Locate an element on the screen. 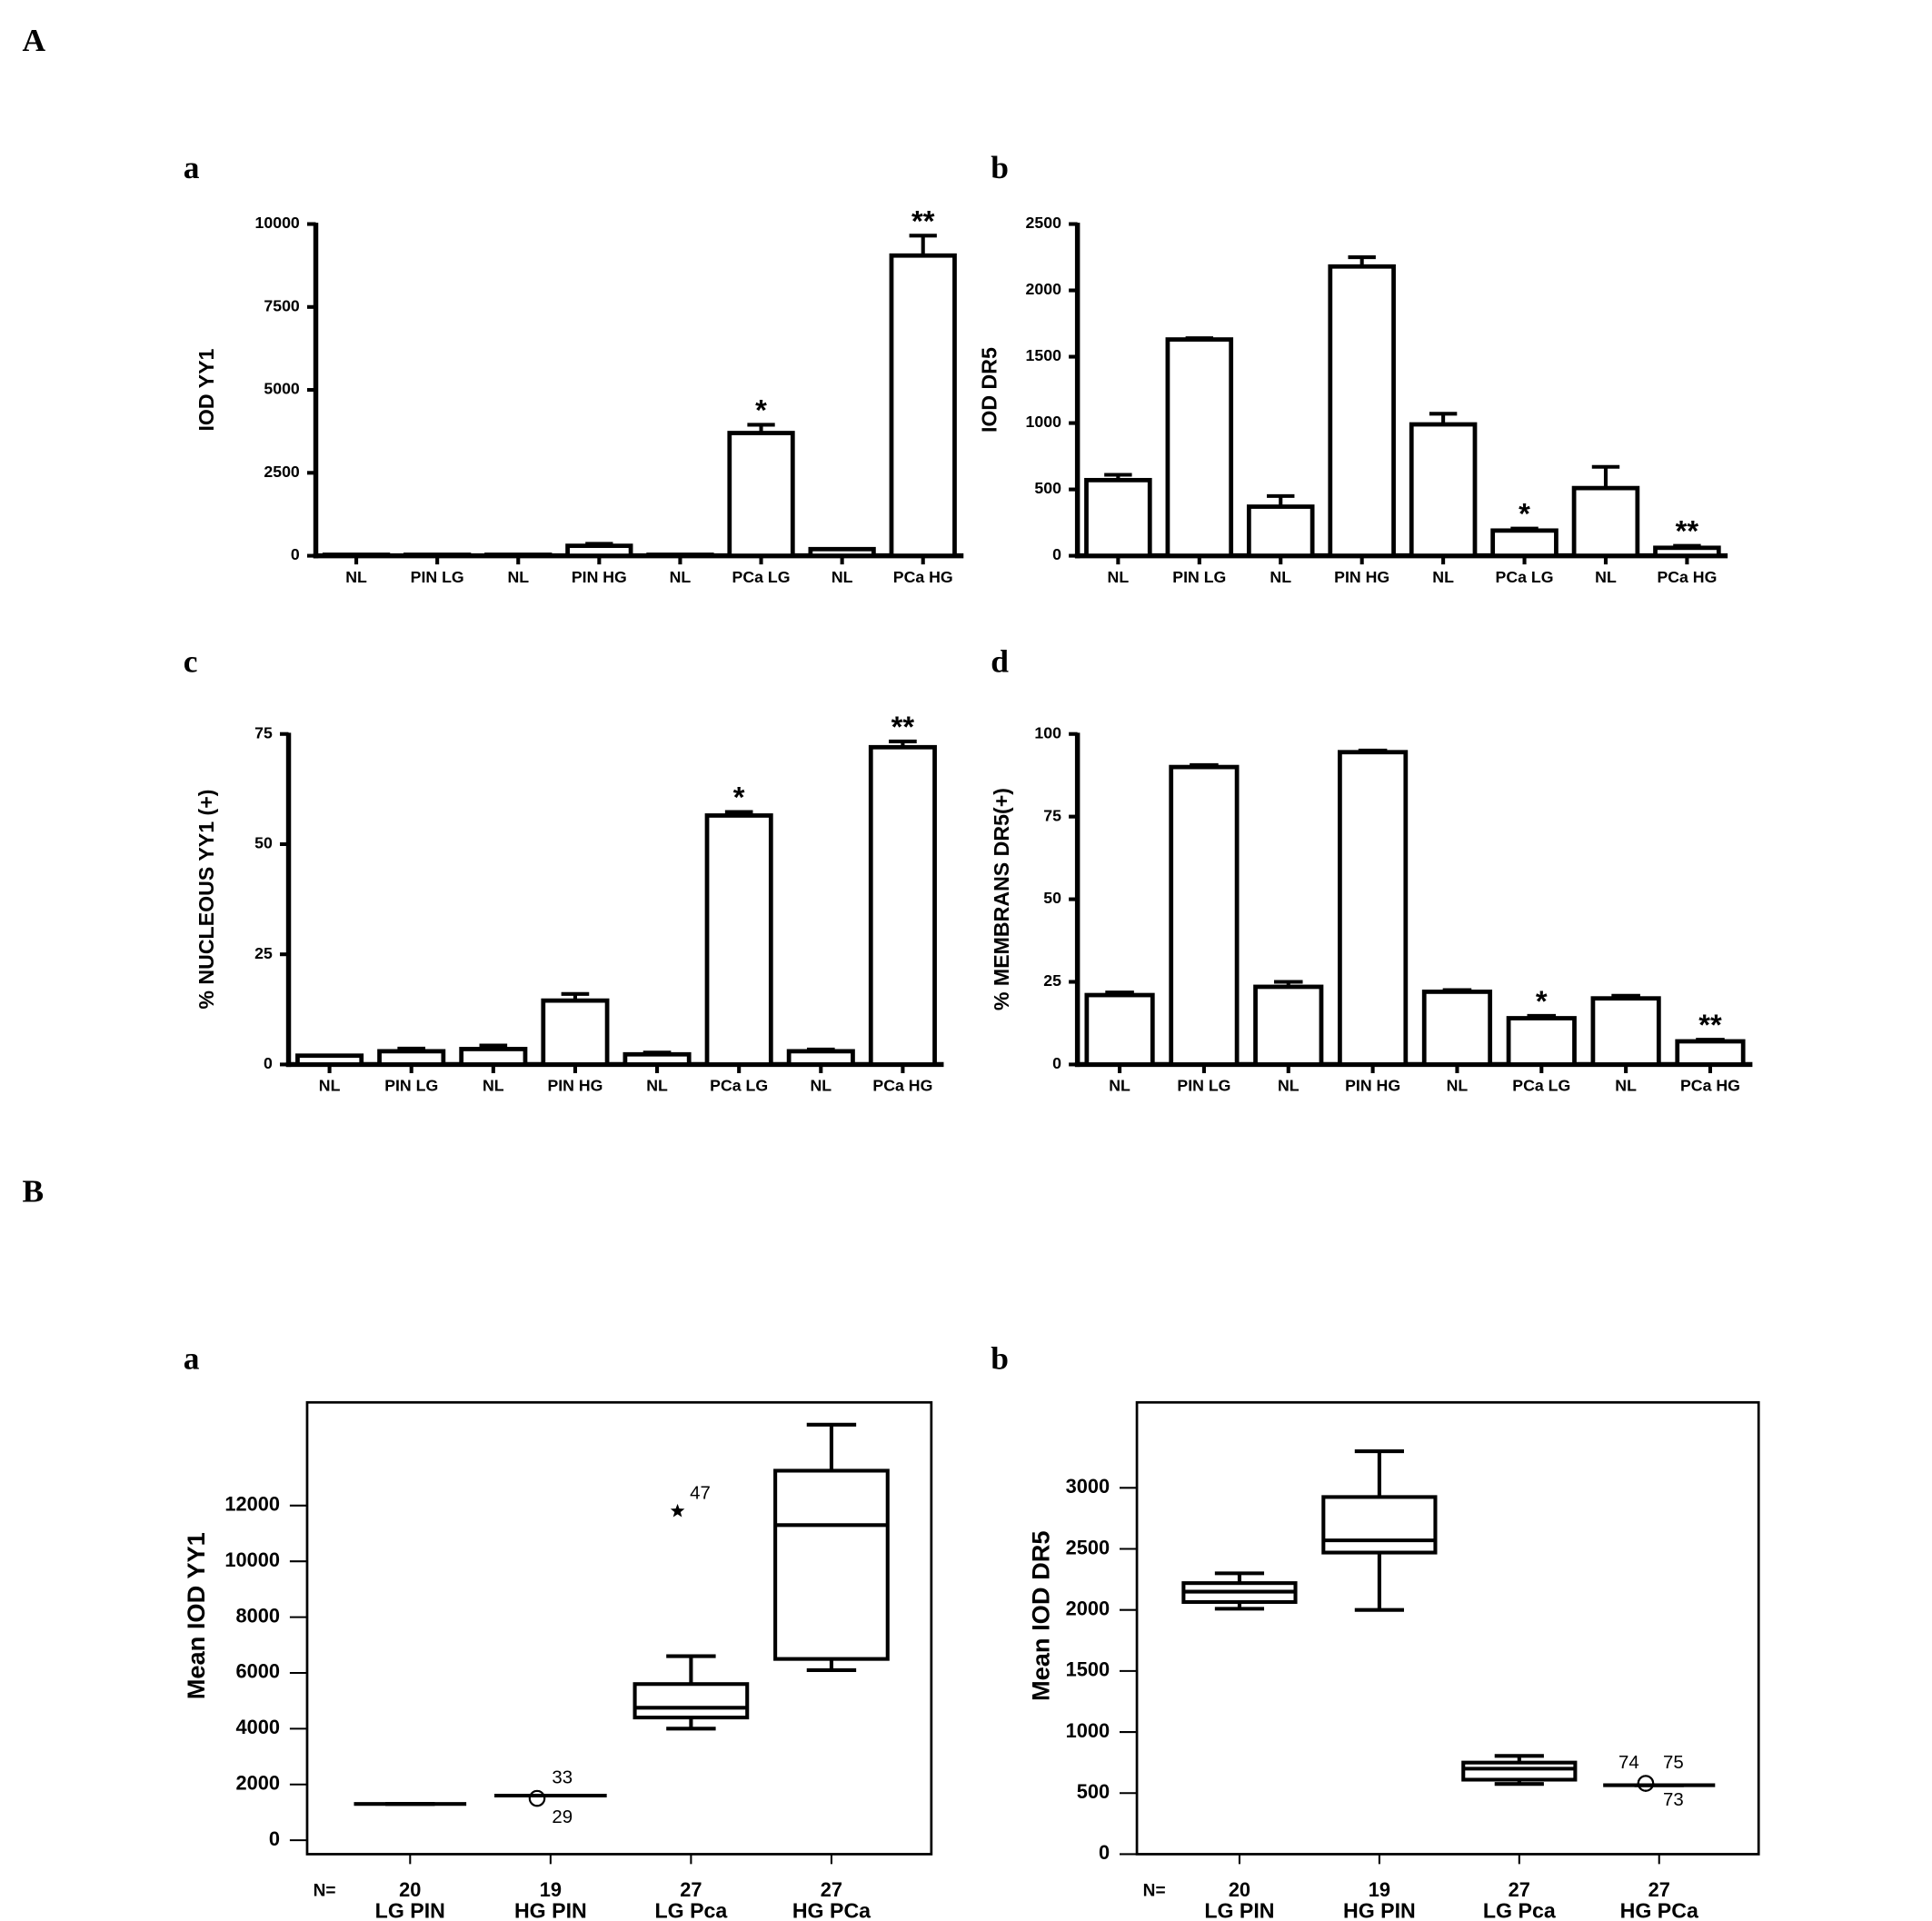 The width and height of the screenshot is (1932, 1921). y-axis-label: % MEMBRANS DR5(+) is located at coordinates (1001, 899).